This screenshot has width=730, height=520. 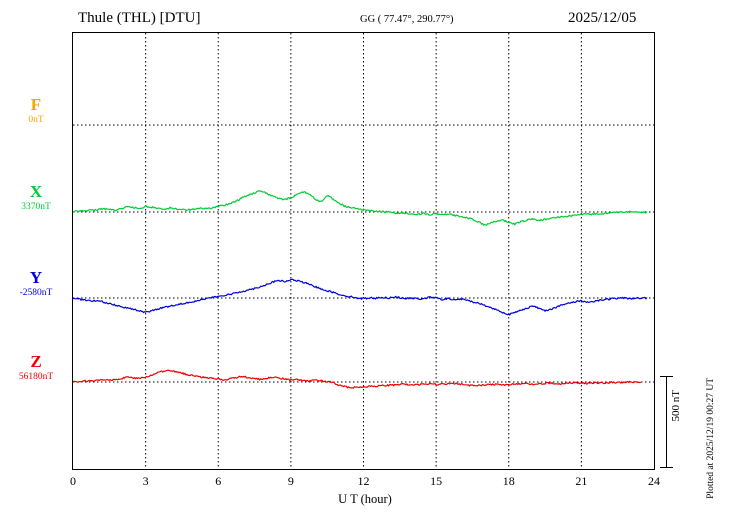 I want to click on x-tick-label: 6, so click(x=218, y=481).